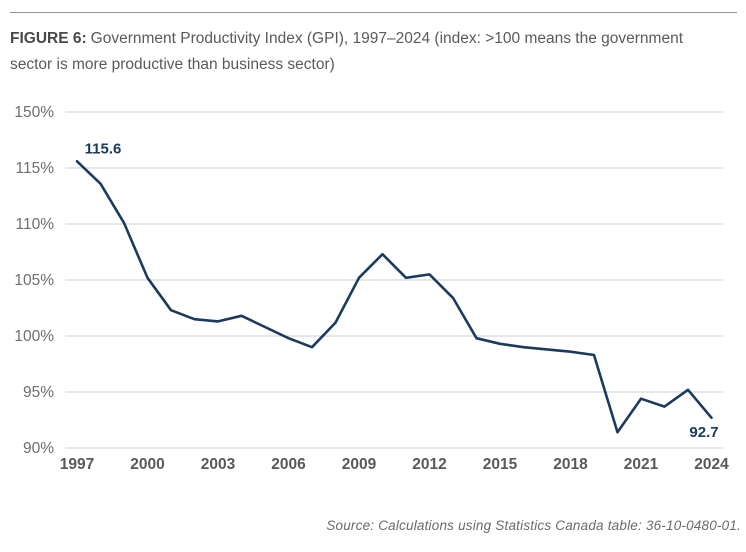  I want to click on y-axis-tick-label: 90%, so click(38, 448).